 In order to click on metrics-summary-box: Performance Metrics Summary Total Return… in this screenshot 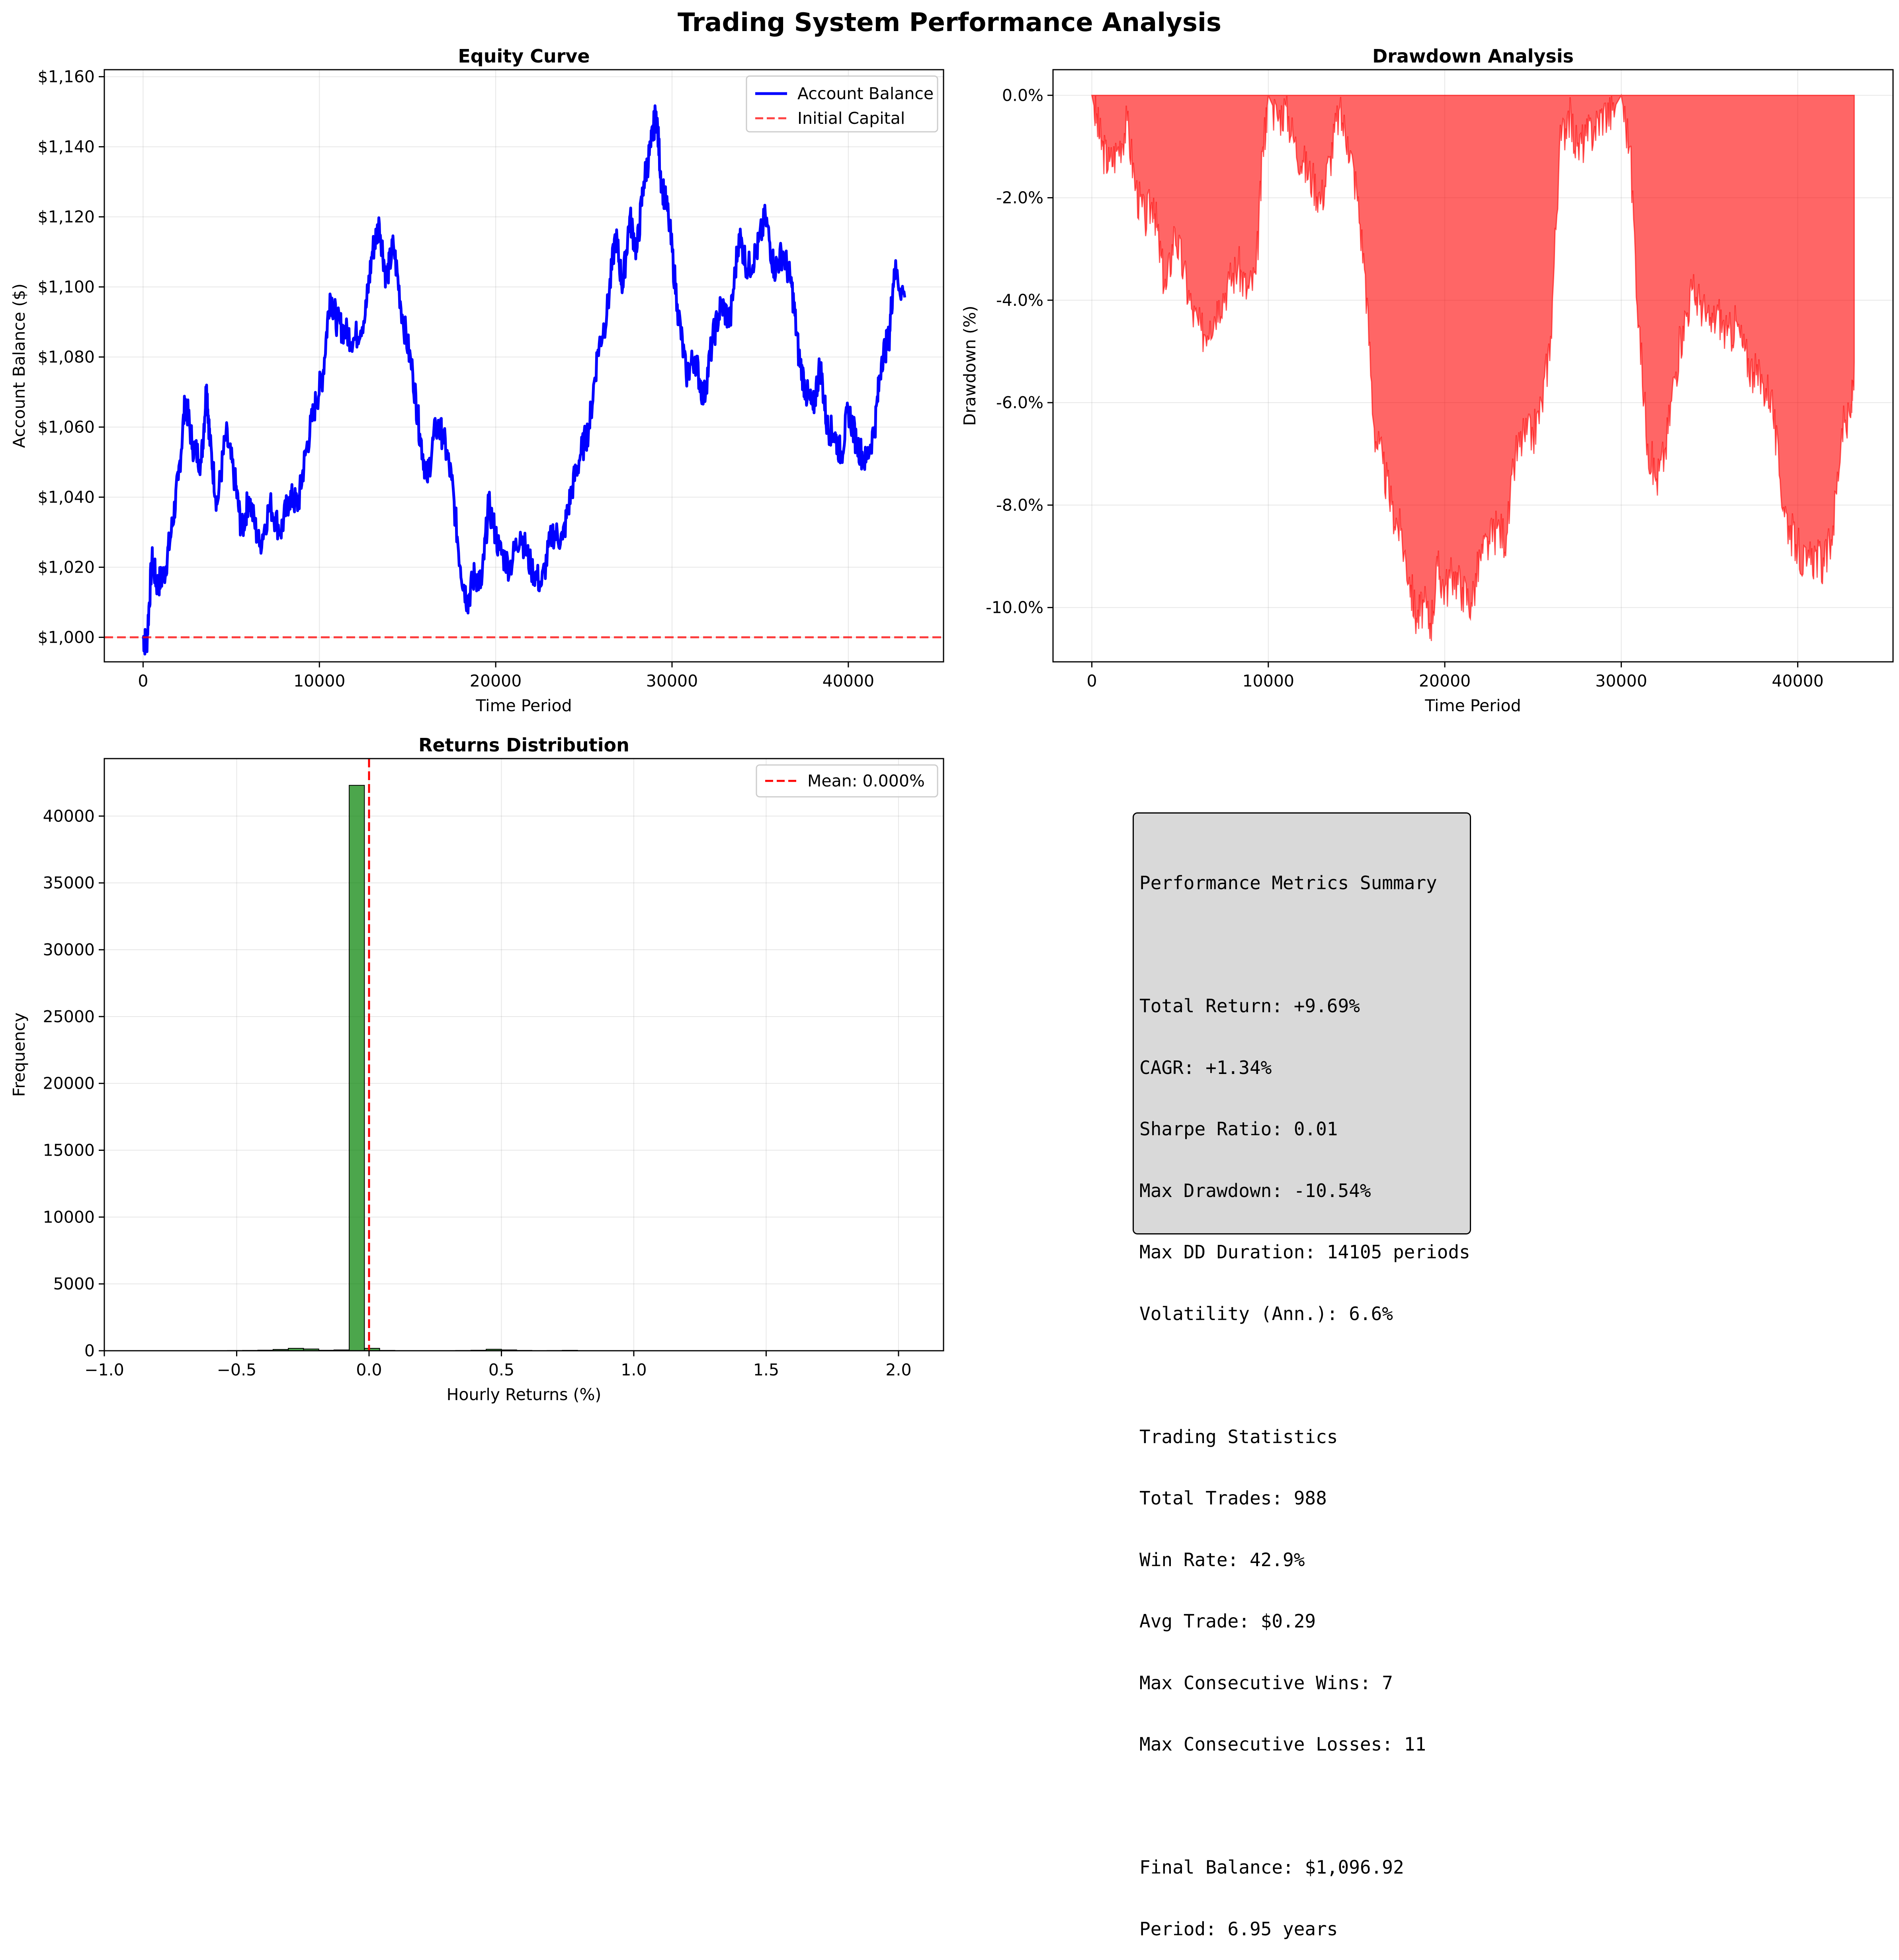, I will do `click(1302, 1023)`.